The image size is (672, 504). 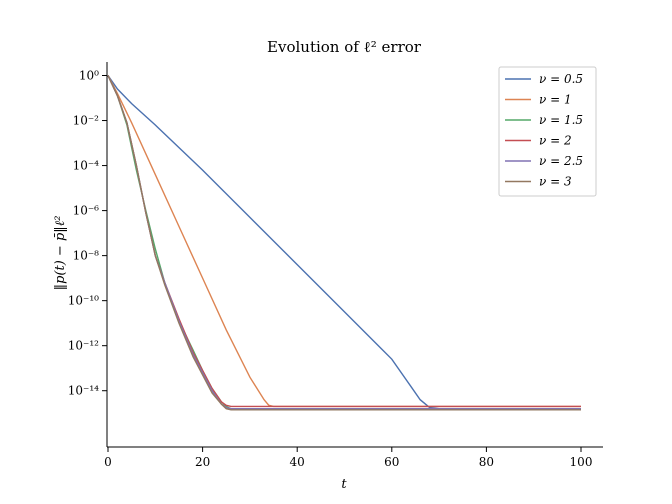 I want to click on x-tick-label: 100, so click(x=581, y=462).